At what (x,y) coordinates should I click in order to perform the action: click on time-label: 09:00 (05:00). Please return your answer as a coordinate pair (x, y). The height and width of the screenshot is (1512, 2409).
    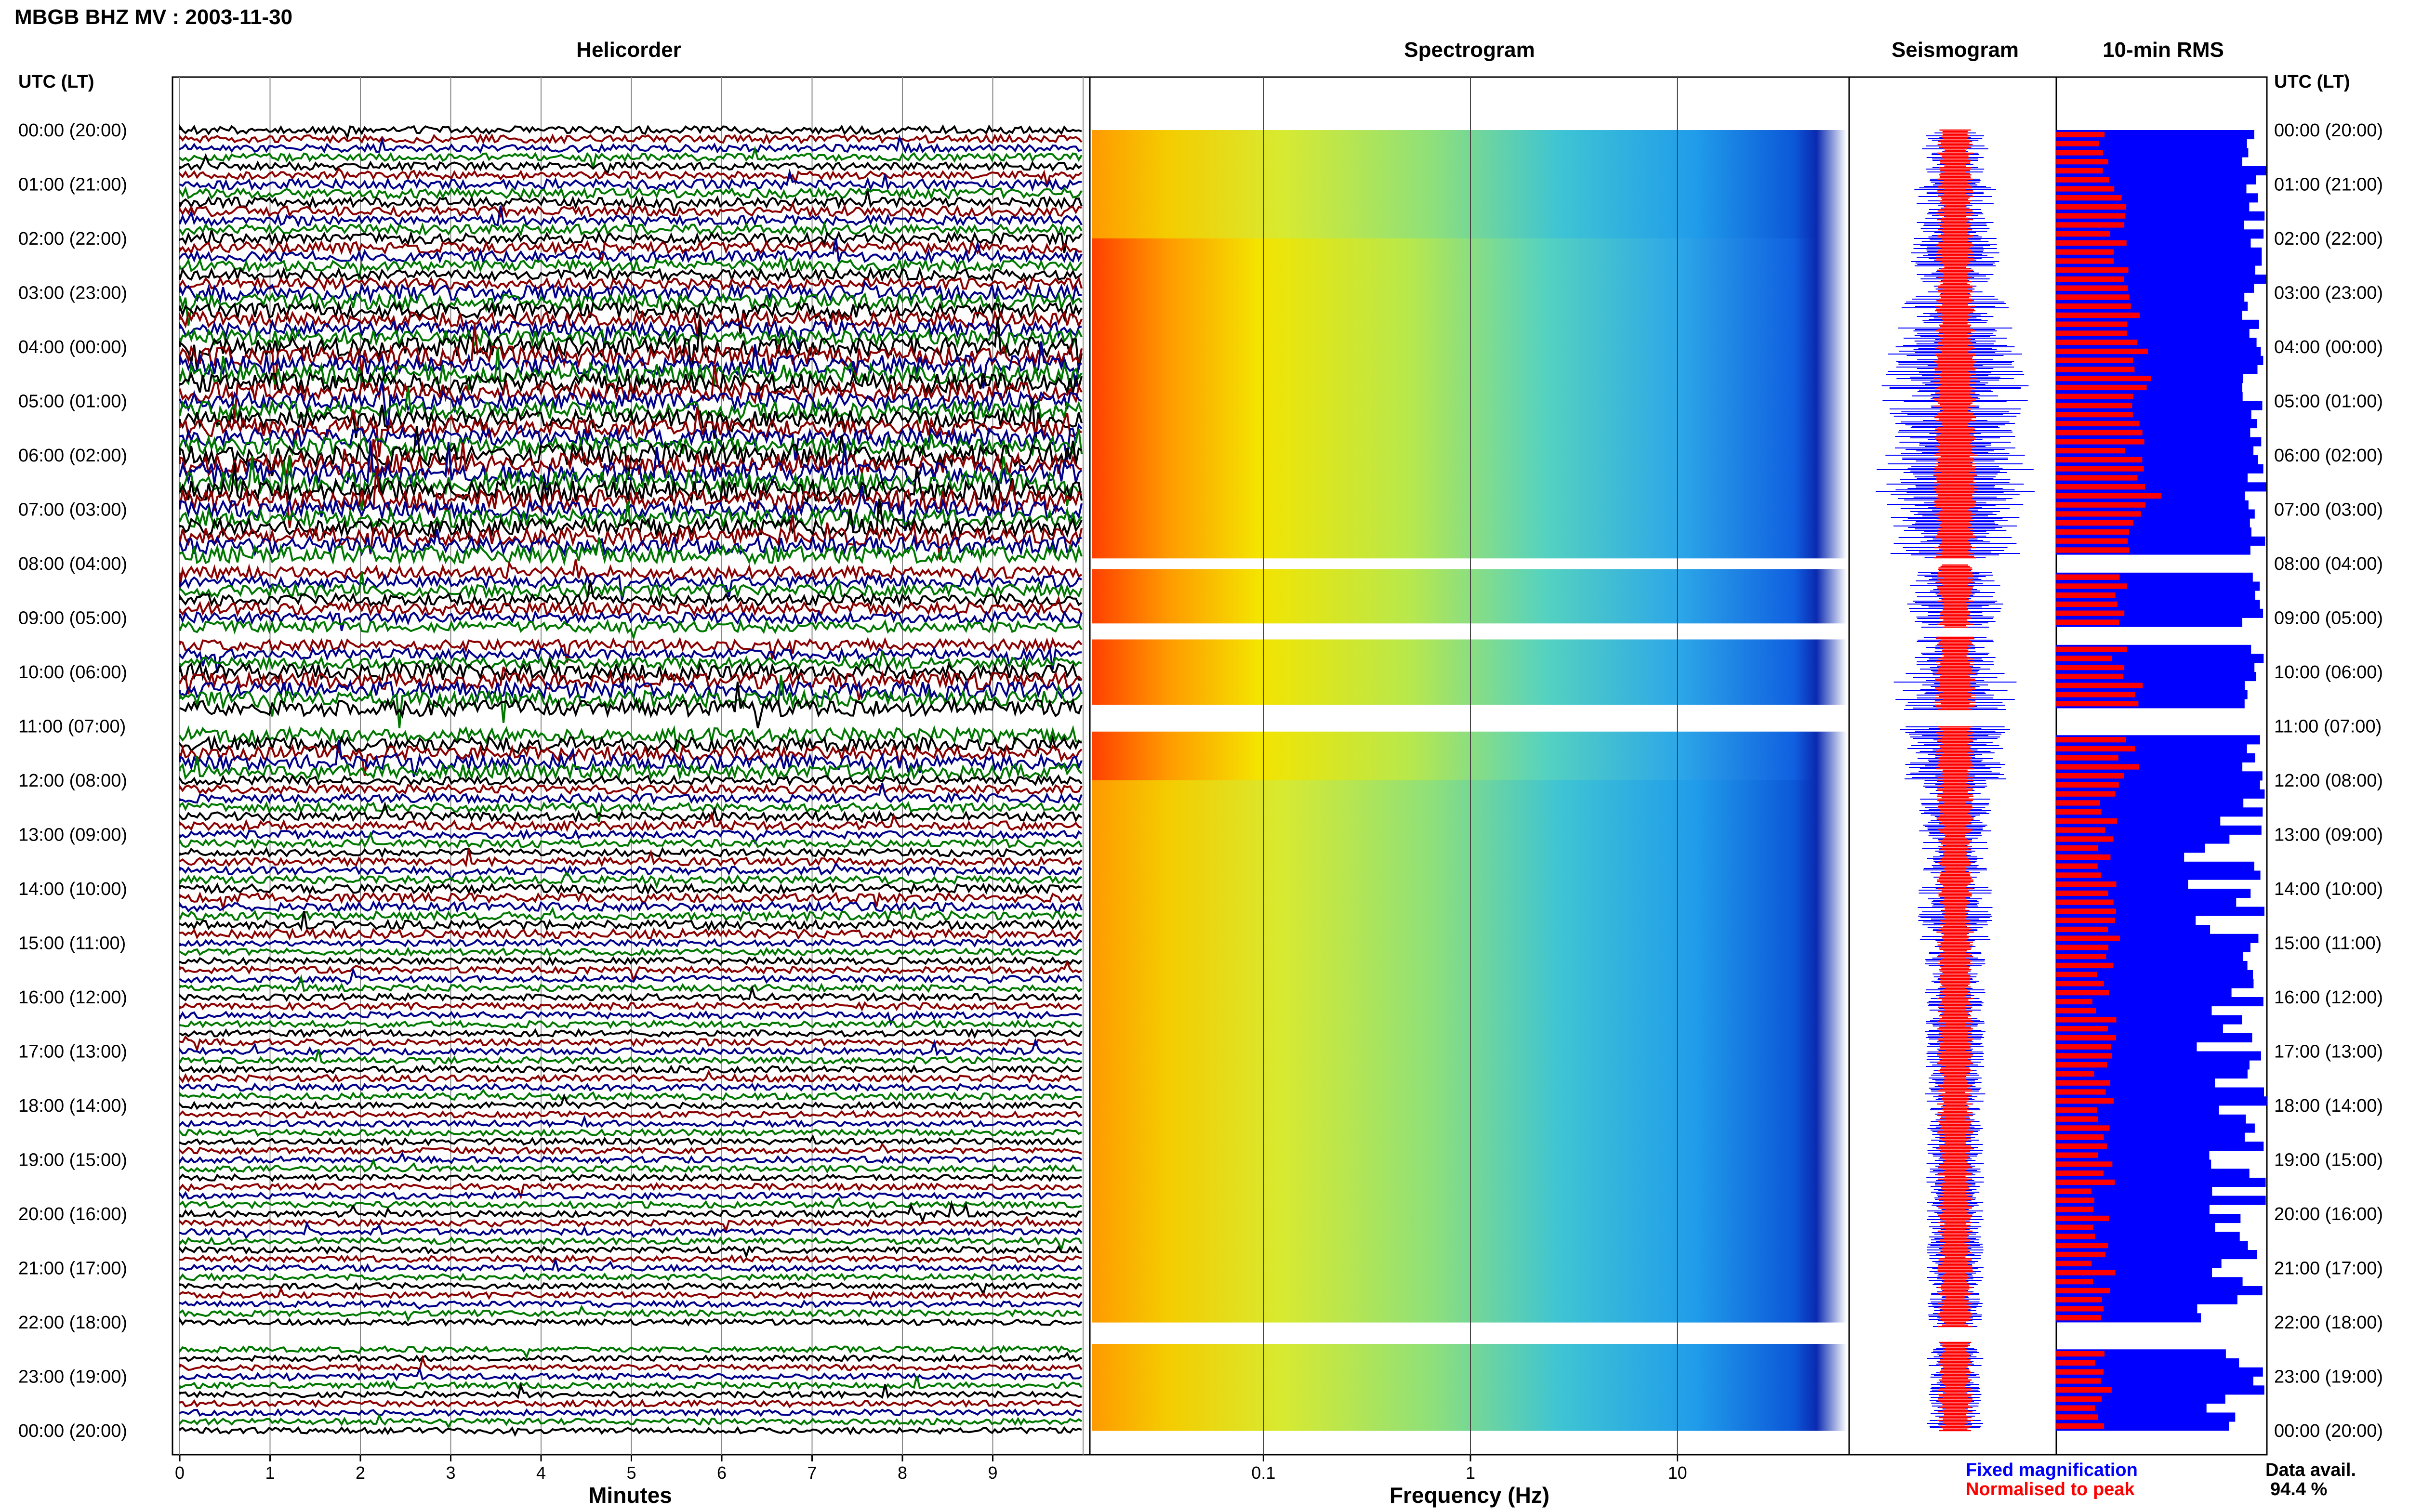
    Looking at the image, I should click on (2328, 618).